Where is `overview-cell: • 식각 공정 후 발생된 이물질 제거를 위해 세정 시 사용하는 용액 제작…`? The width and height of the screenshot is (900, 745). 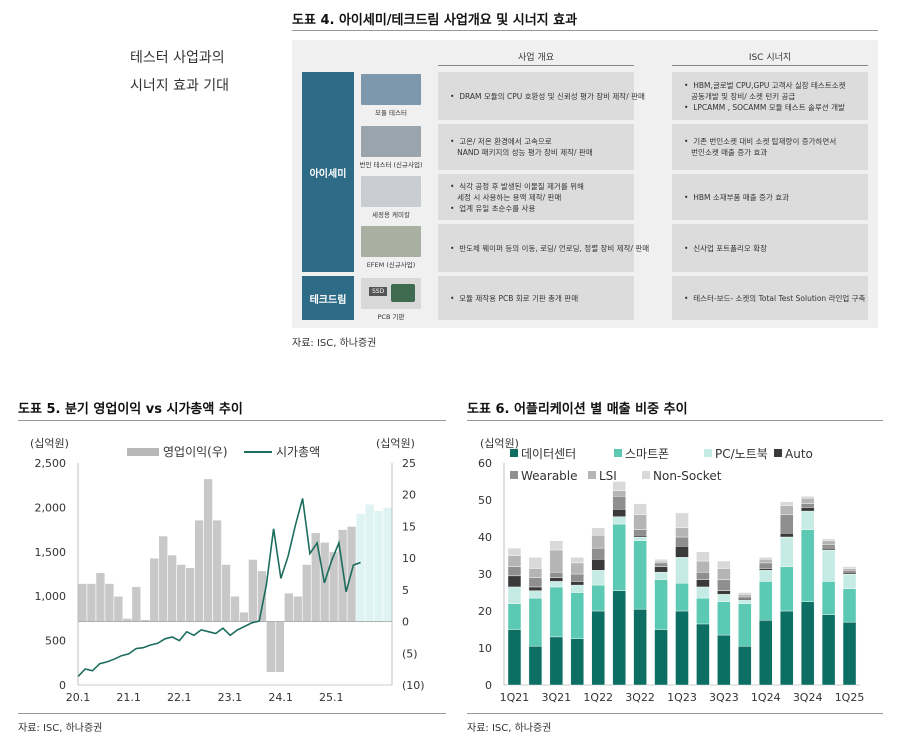 overview-cell: • 식각 공정 후 발생된 이물질 제거를 위해 세정 시 사용하는 용액 제작… is located at coordinates (536, 197).